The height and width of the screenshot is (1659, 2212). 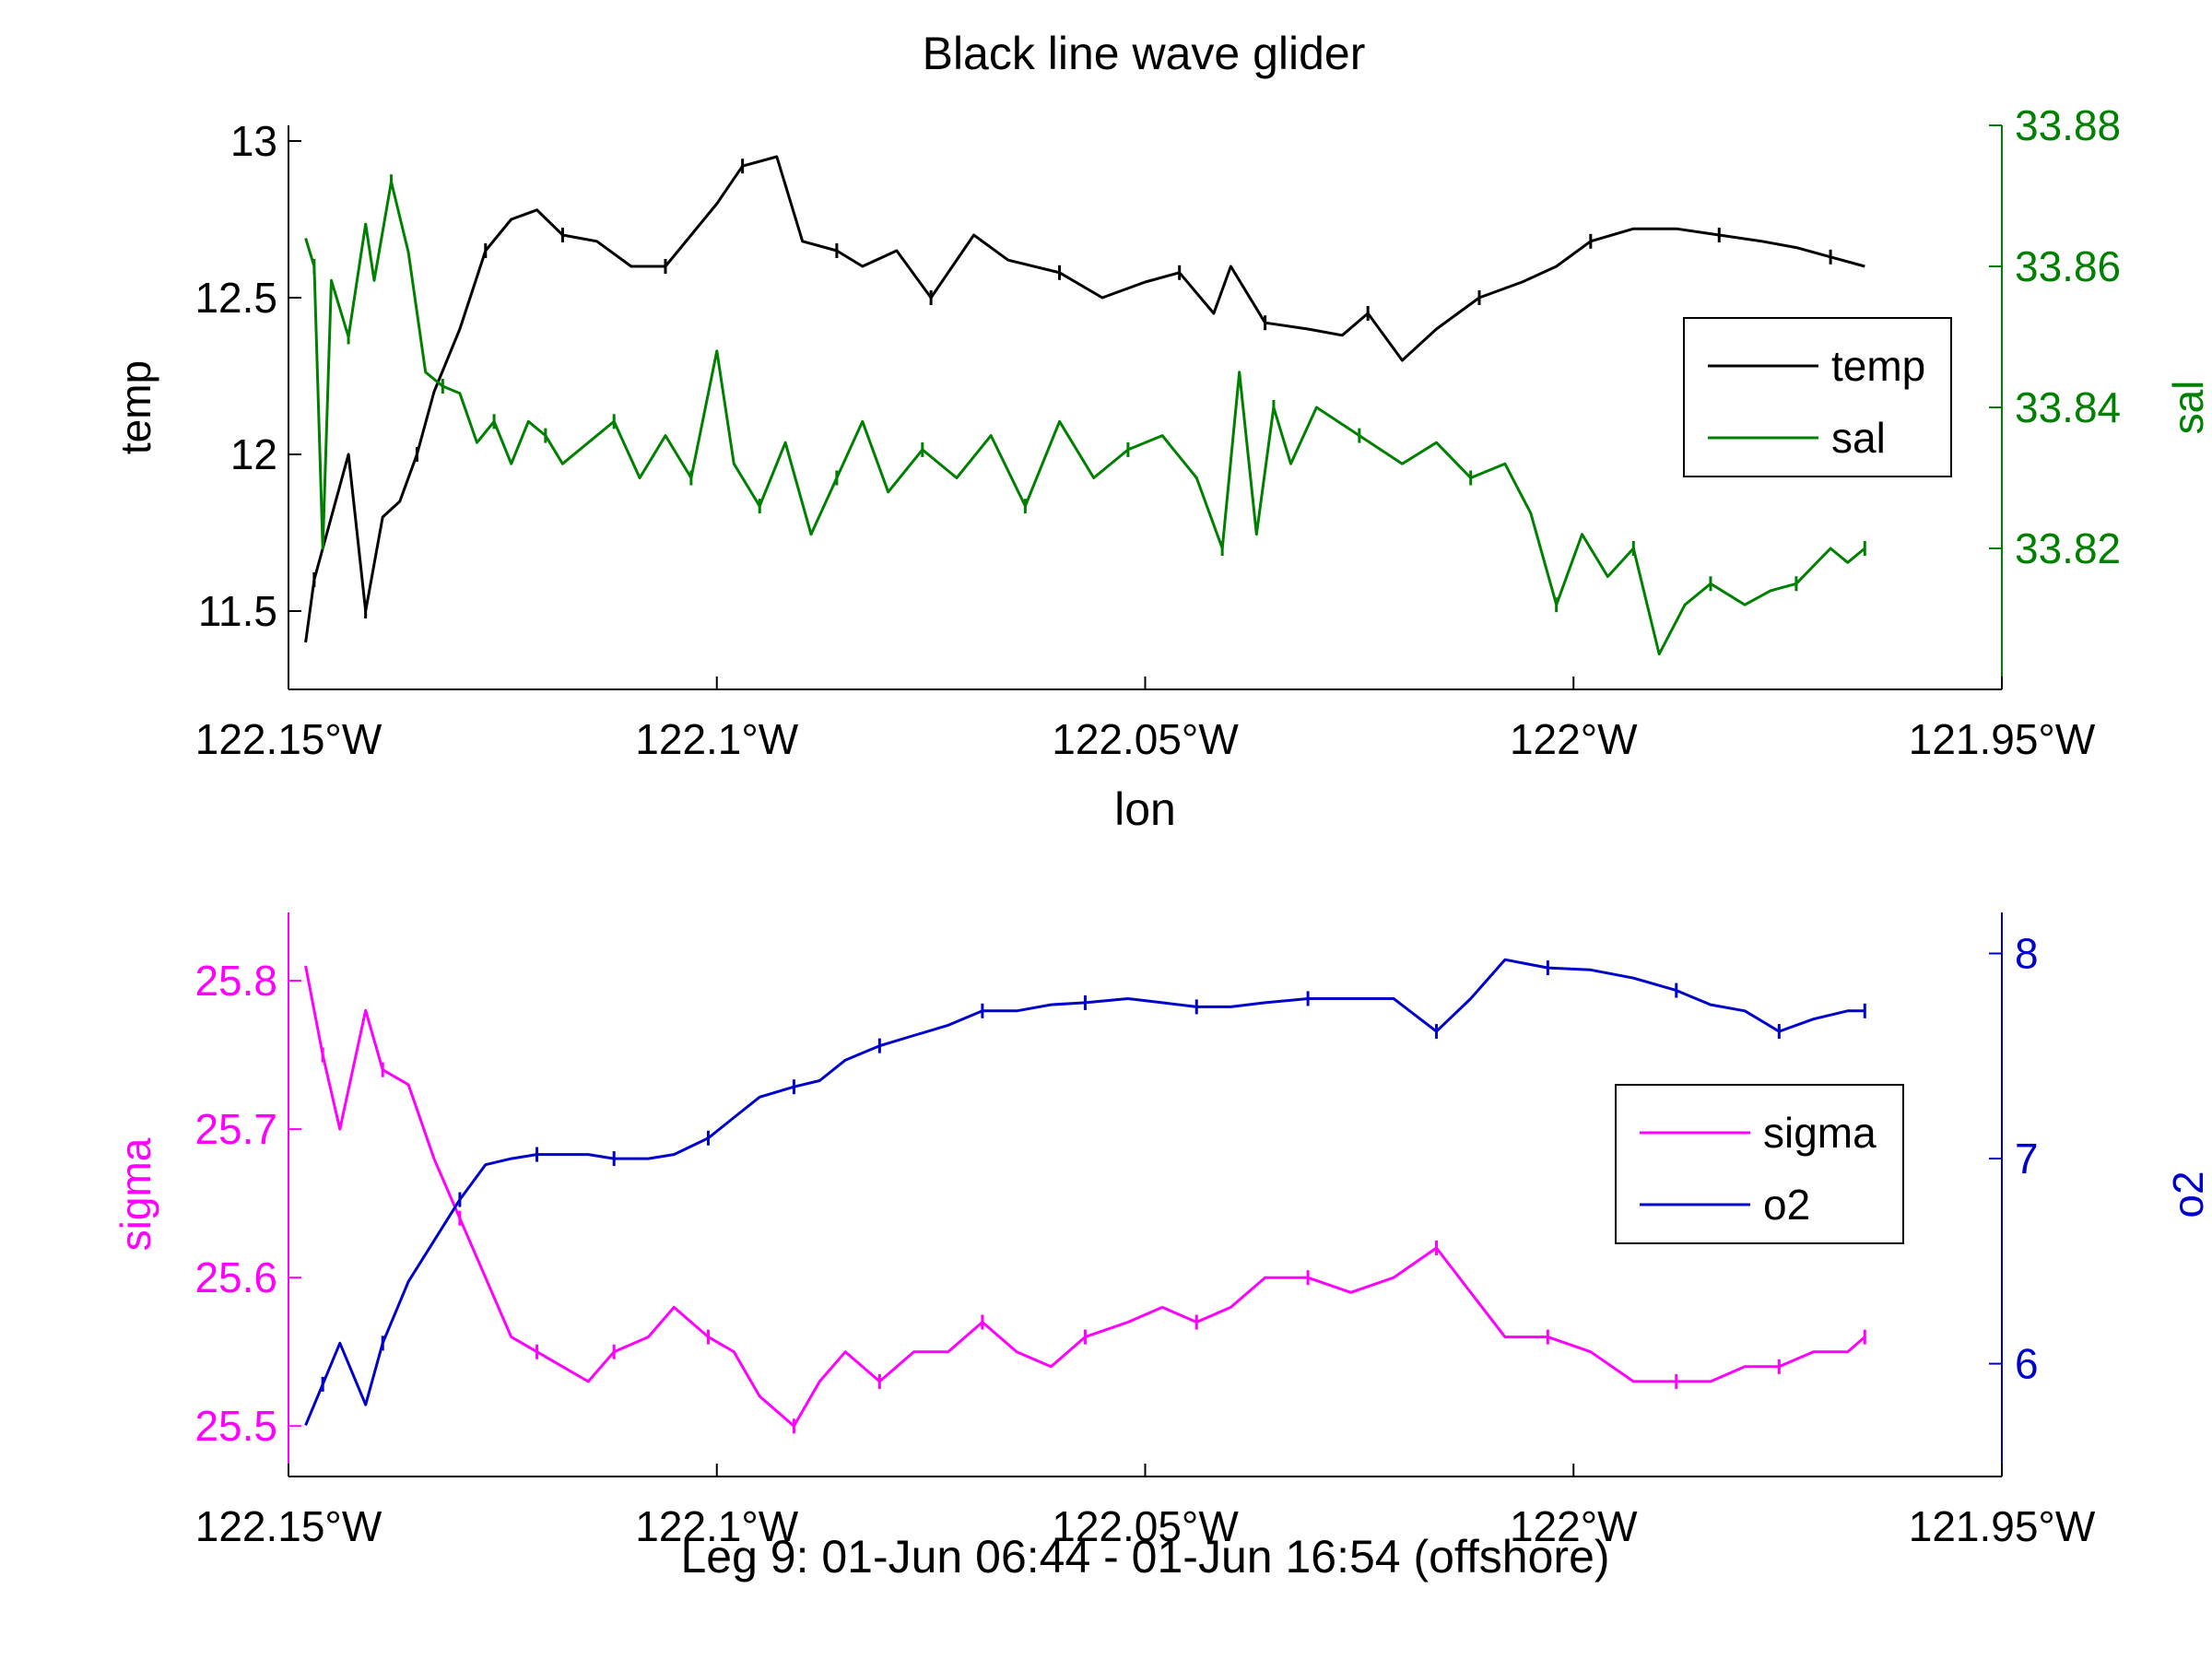 What do you see at coordinates (235, 1129) in the screenshot?
I see `left-tick-label: 25.7` at bounding box center [235, 1129].